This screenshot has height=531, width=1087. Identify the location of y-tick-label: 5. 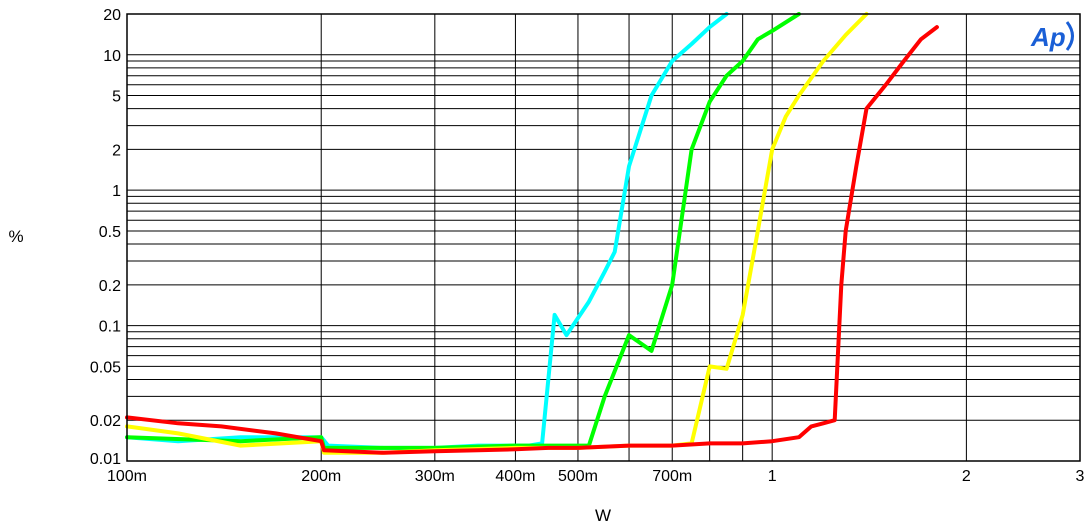
(116, 97).